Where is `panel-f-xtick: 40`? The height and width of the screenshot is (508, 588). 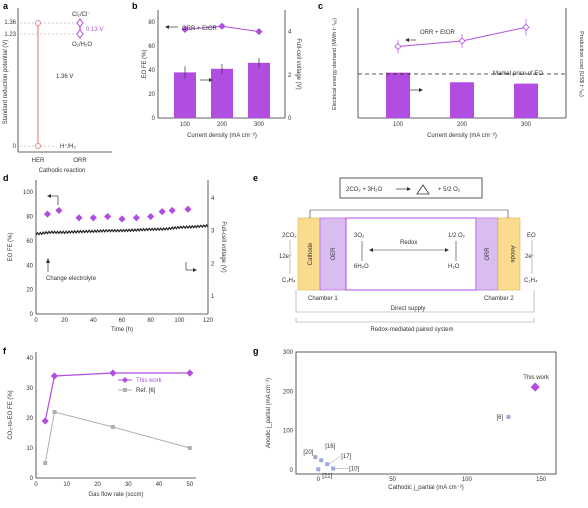
panel-f-xtick: 40 is located at coordinates (159, 485).